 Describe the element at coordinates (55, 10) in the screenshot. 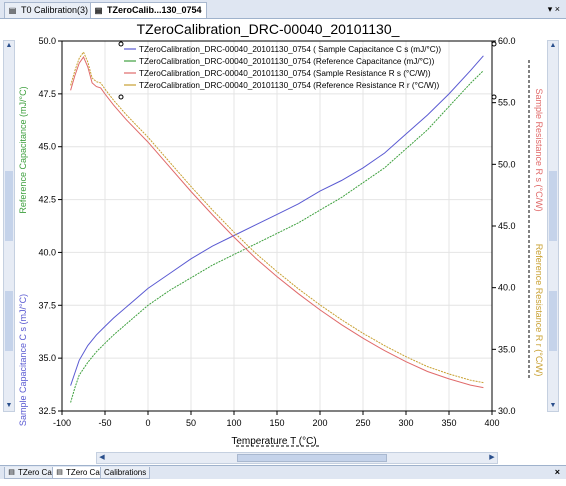

I see `tab-label: T0 Calibration(3)` at that location.